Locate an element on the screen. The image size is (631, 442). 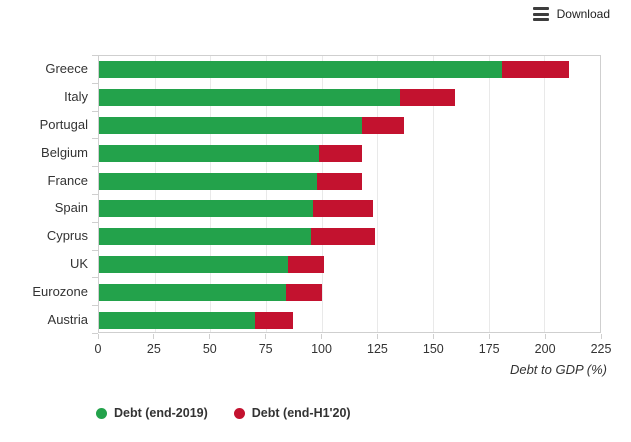
legend-label: Debt (end-H1'20) is located at coordinates (301, 413).